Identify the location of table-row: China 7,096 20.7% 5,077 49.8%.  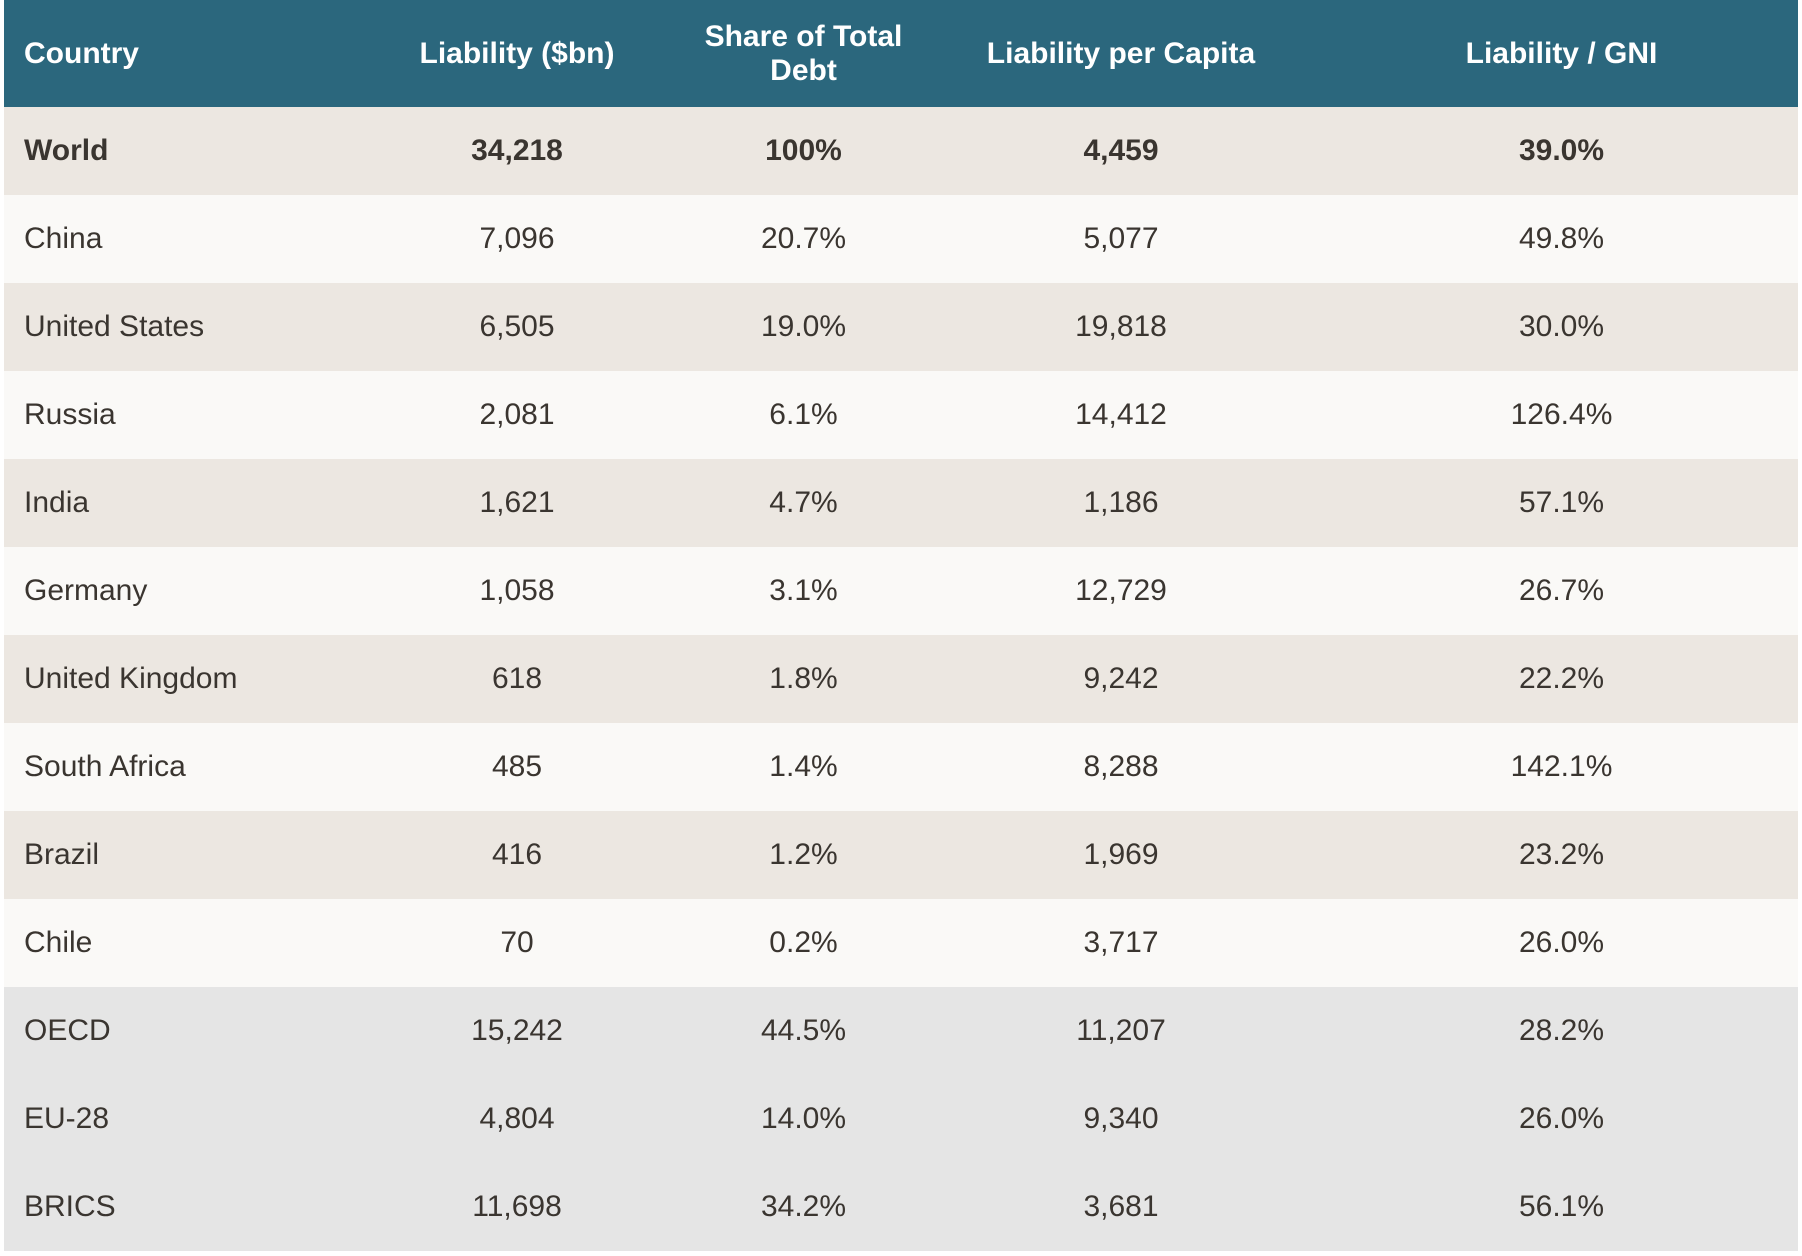
(901, 239).